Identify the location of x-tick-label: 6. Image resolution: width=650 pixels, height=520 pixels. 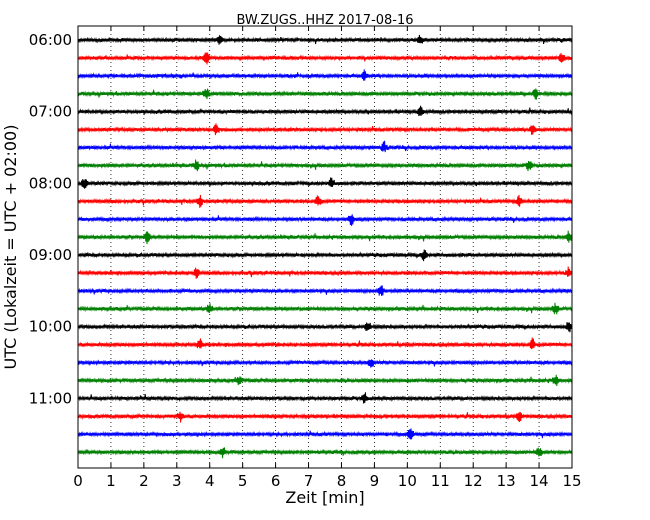
(276, 481).